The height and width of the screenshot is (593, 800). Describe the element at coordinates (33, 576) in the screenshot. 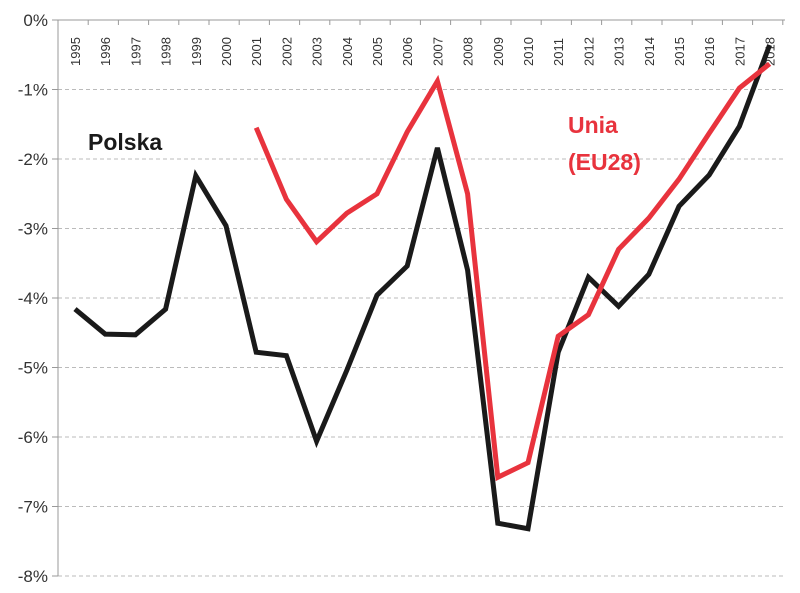

I see `y-tick-label: -8%` at that location.